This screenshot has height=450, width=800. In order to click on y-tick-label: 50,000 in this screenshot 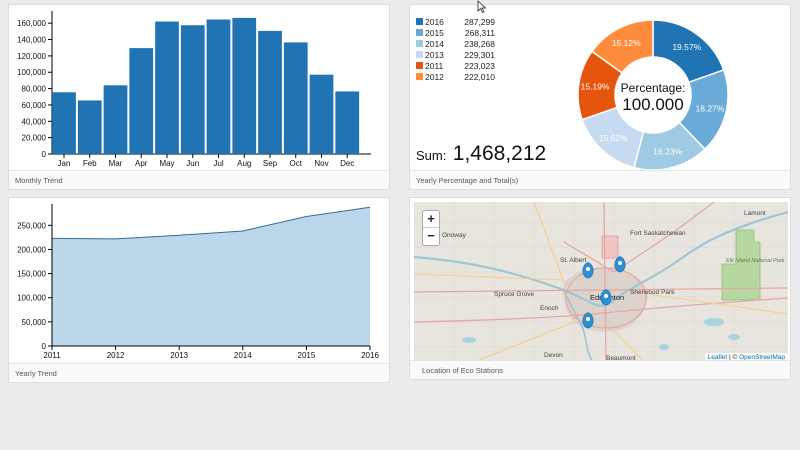, I will do `click(34, 322)`.